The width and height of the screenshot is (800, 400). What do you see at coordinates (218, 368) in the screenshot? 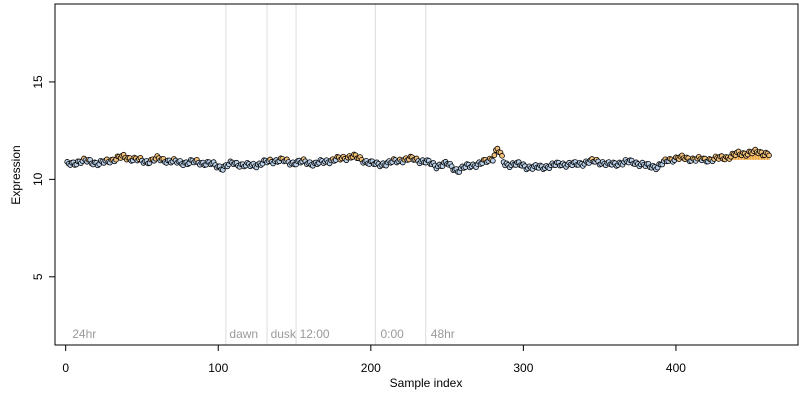
I see `x-tick-label-1: 100` at bounding box center [218, 368].